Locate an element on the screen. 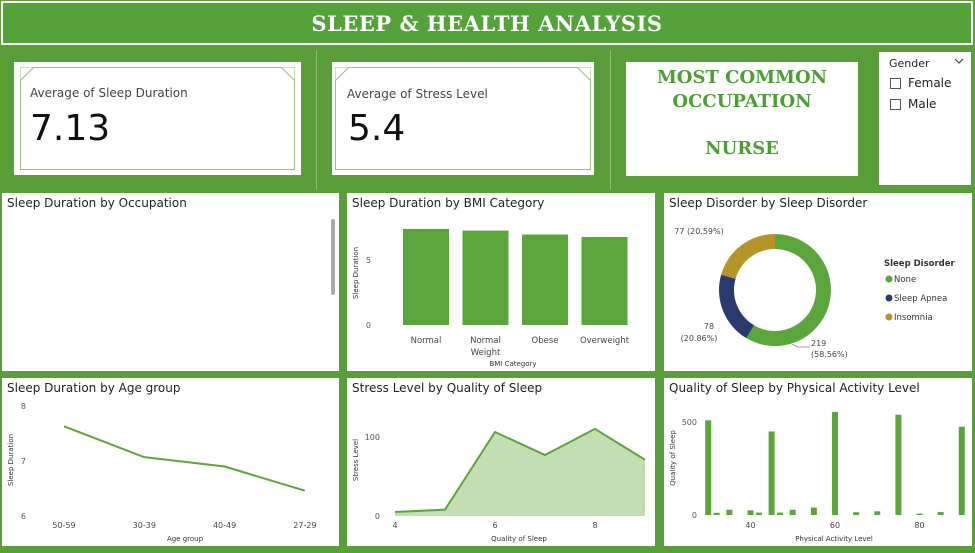  panel-title: Stress Level by Quality of Sleep is located at coordinates (447, 388).